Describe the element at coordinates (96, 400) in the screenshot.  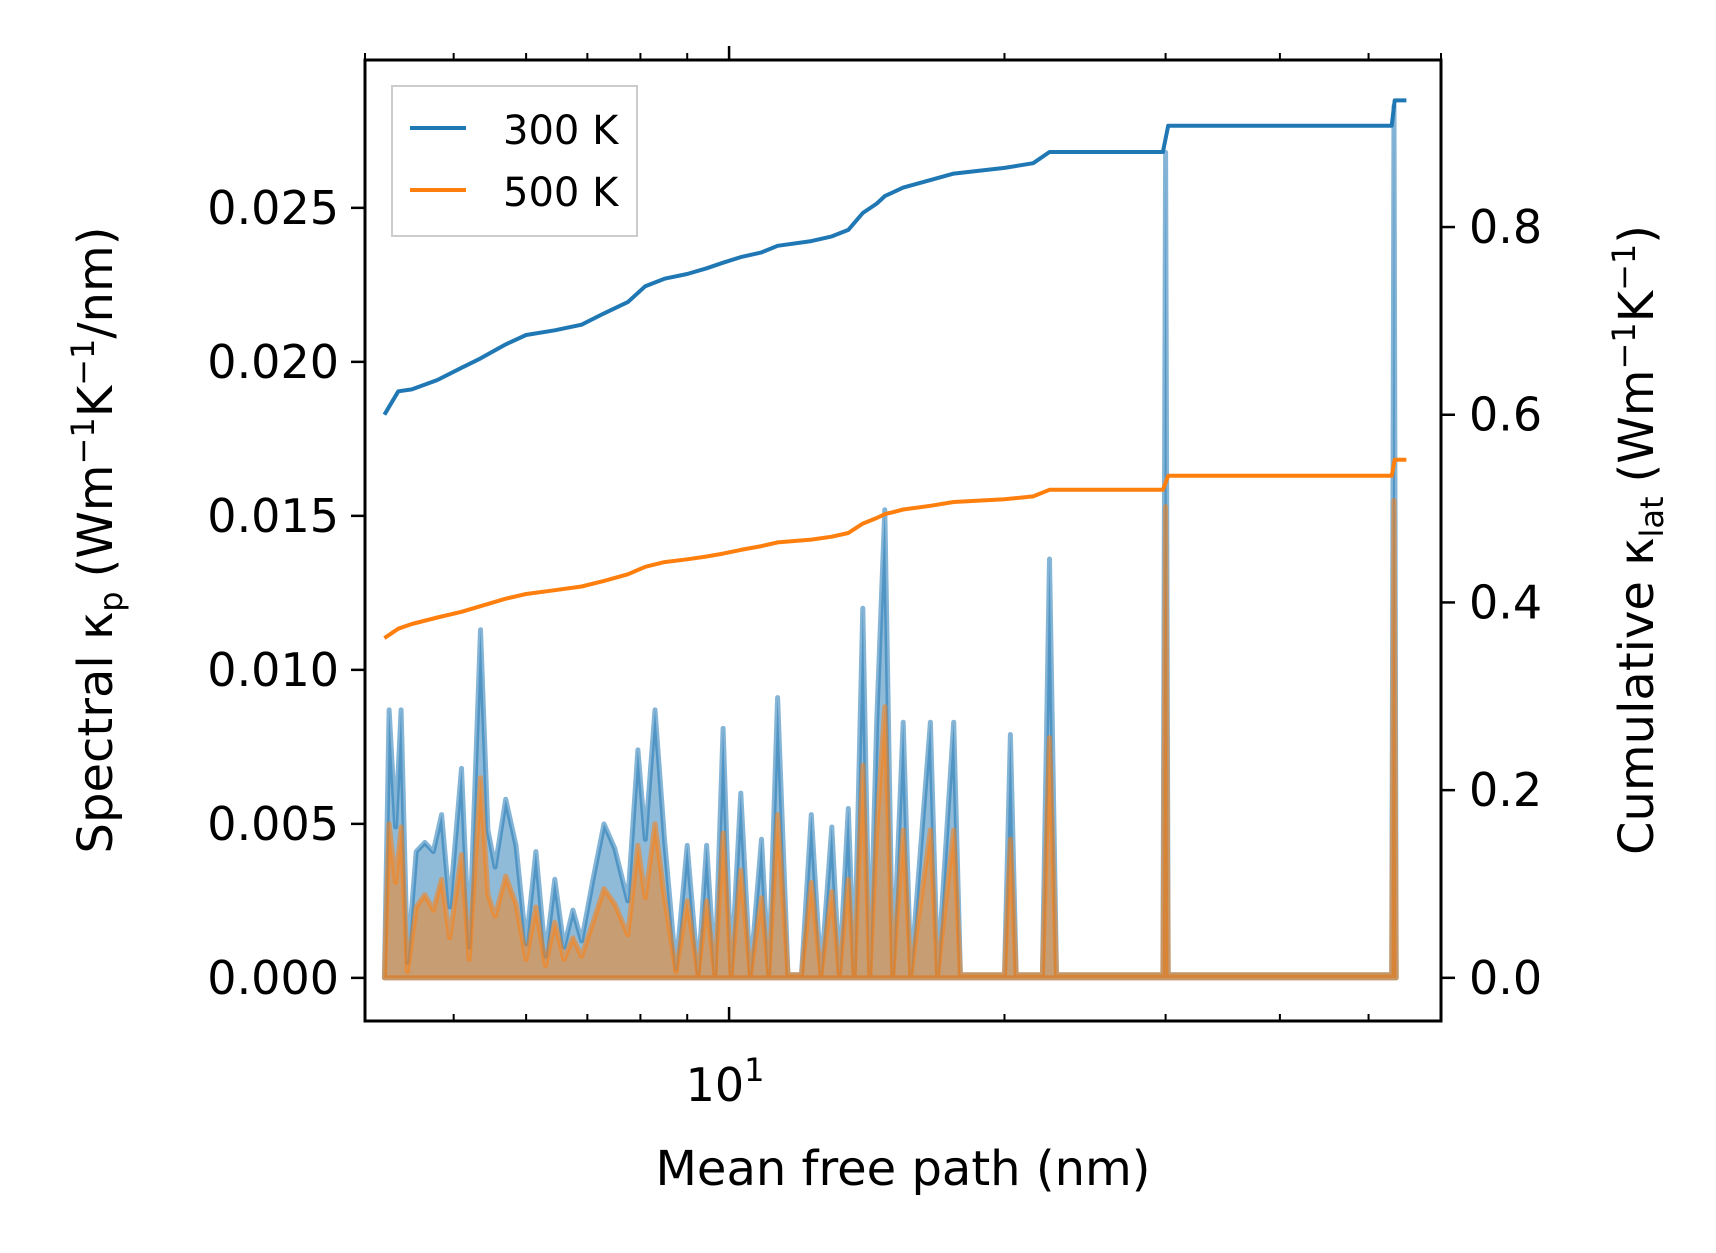
I see `left-axis-label-mid: K` at that location.